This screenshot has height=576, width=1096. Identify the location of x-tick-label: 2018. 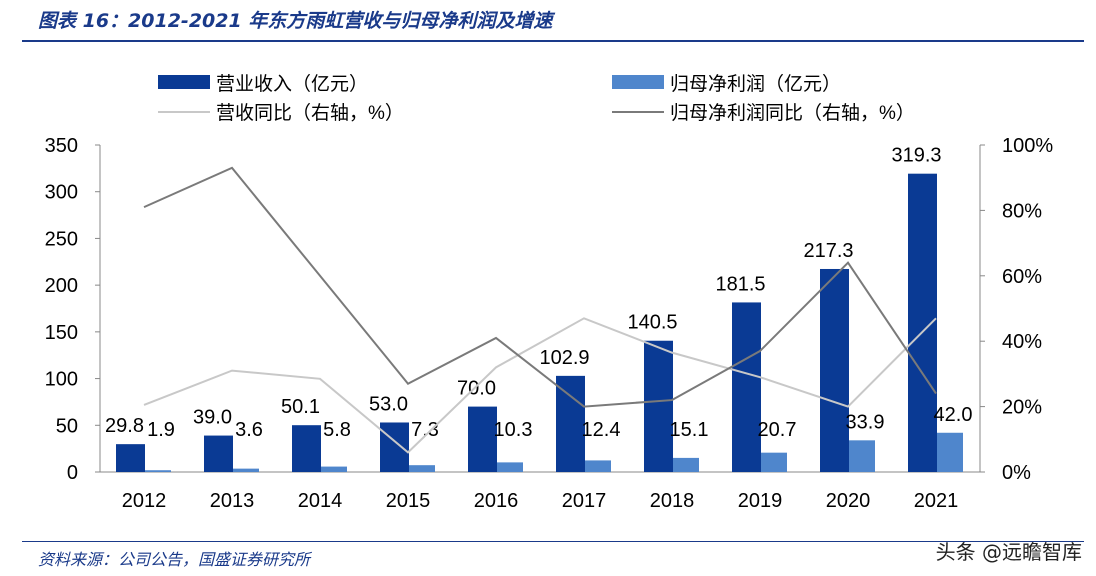
(672, 501).